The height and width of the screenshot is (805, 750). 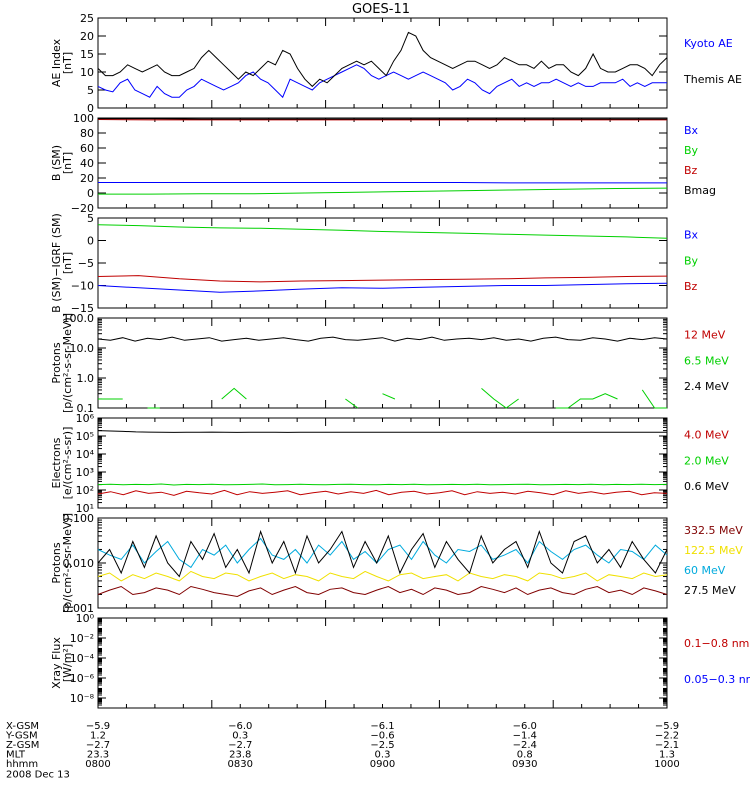 I want to click on x-row-label-hhmm: hhmm, so click(x=22, y=764).